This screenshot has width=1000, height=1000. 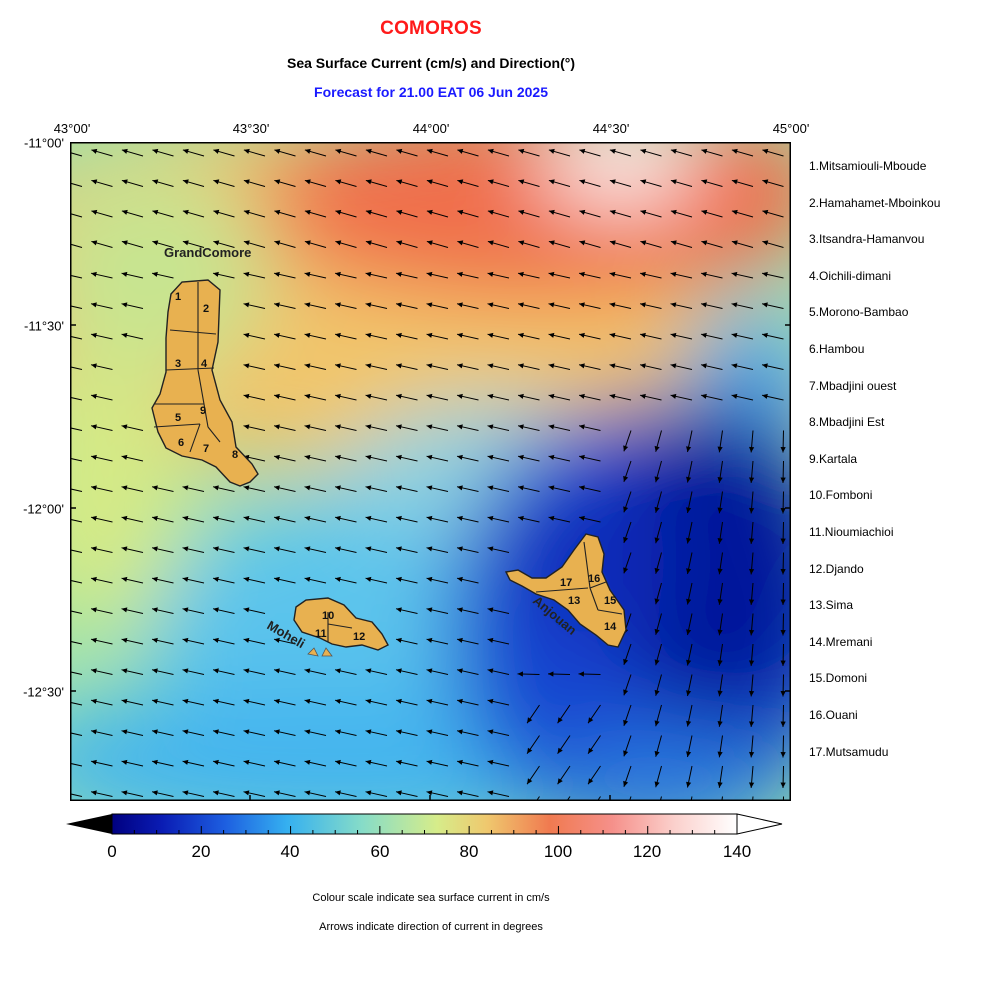 What do you see at coordinates (833, 458) in the screenshot?
I see `legend-item-9: 9.Kartala` at bounding box center [833, 458].